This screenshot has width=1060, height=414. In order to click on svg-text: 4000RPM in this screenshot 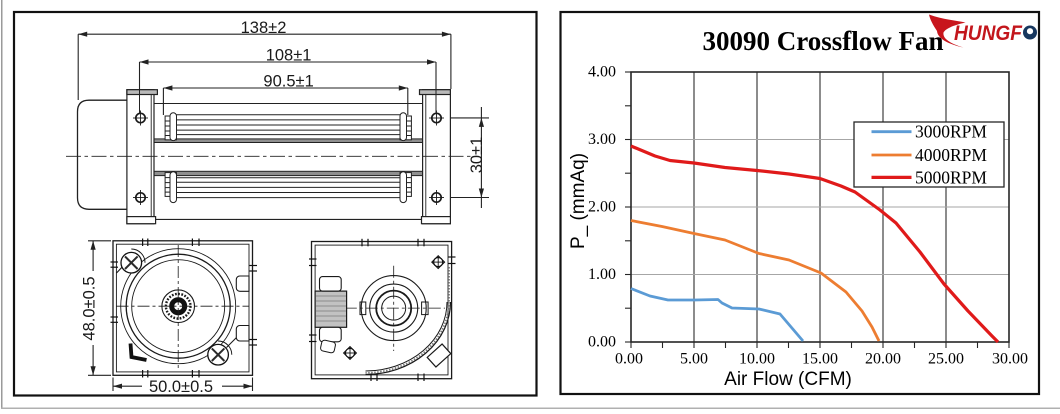, I will do `click(951, 155)`.